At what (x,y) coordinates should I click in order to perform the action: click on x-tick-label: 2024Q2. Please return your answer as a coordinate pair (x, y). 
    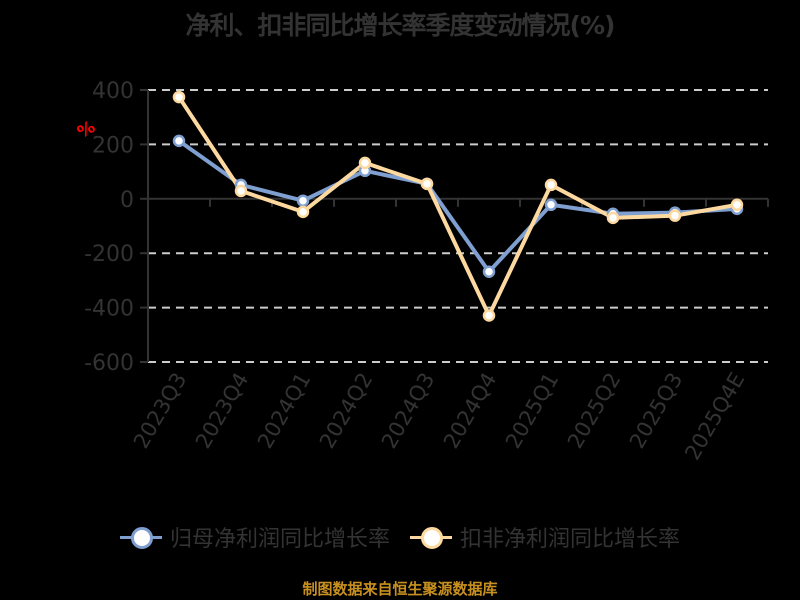
    Looking at the image, I should click on (346, 411).